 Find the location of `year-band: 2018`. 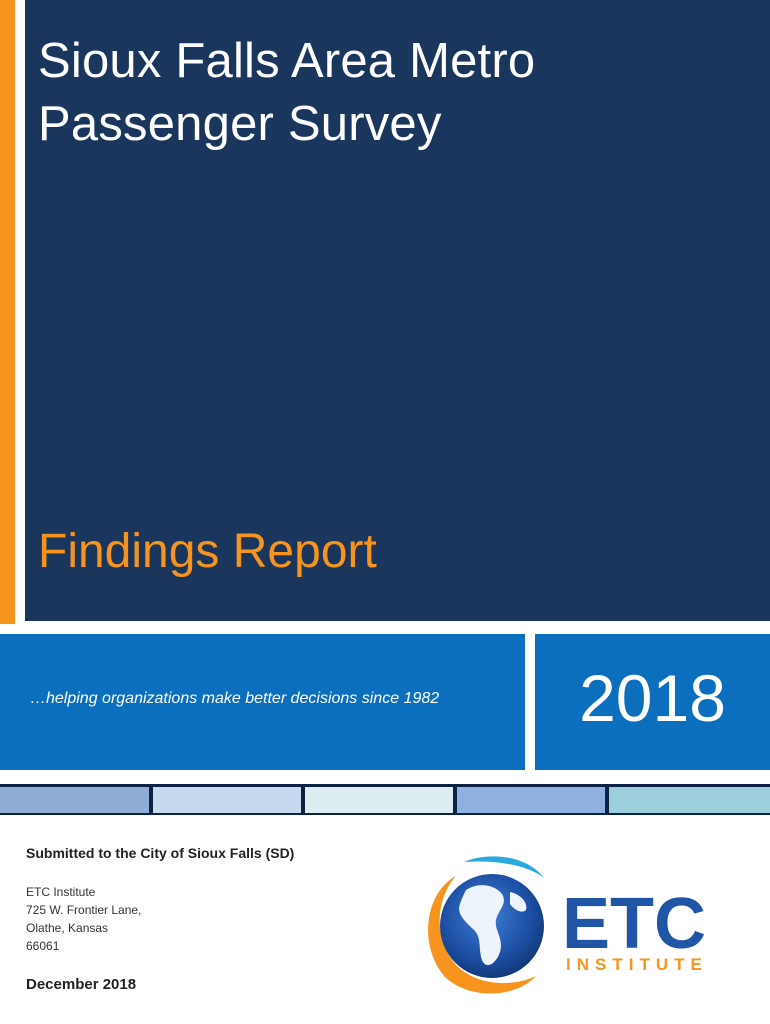

year-band: 2018 is located at coordinates (652, 702).